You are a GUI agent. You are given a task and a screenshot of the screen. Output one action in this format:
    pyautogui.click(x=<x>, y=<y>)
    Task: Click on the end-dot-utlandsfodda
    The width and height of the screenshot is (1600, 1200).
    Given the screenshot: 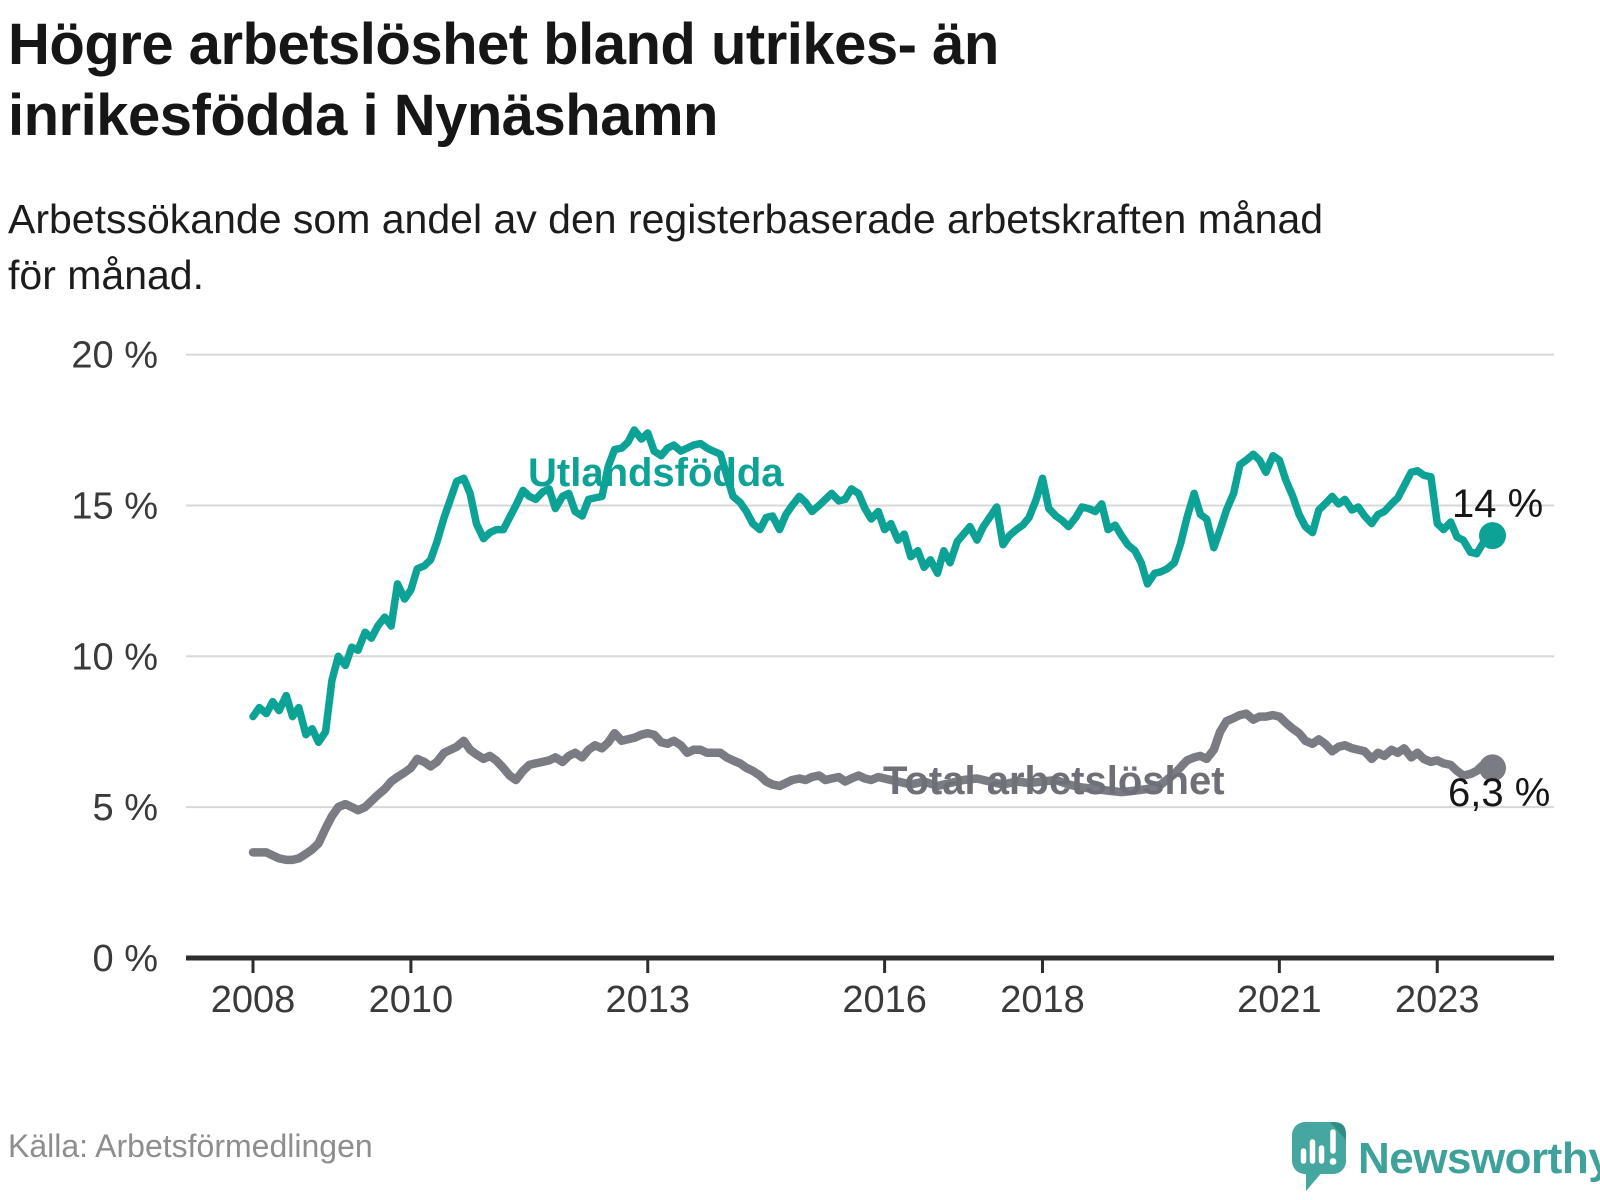 What is the action you would take?
    pyautogui.click(x=1492, y=536)
    